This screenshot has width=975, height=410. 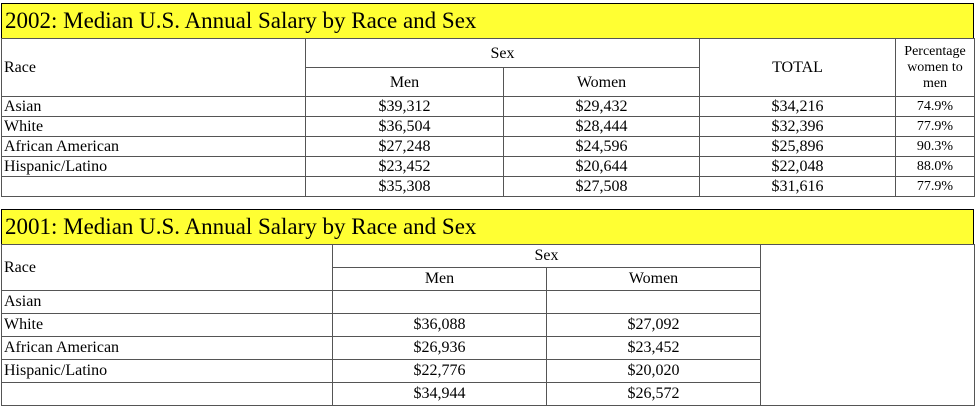 What do you see at coordinates (797, 67) in the screenshot?
I see `header-total: TOTAL` at bounding box center [797, 67].